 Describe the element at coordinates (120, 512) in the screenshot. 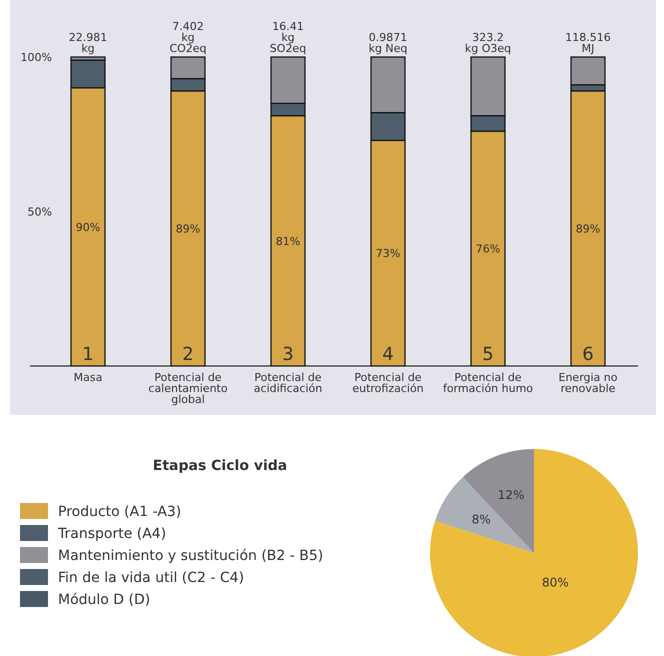

I see `legend-label: Producto (A1 -A3)` at that location.